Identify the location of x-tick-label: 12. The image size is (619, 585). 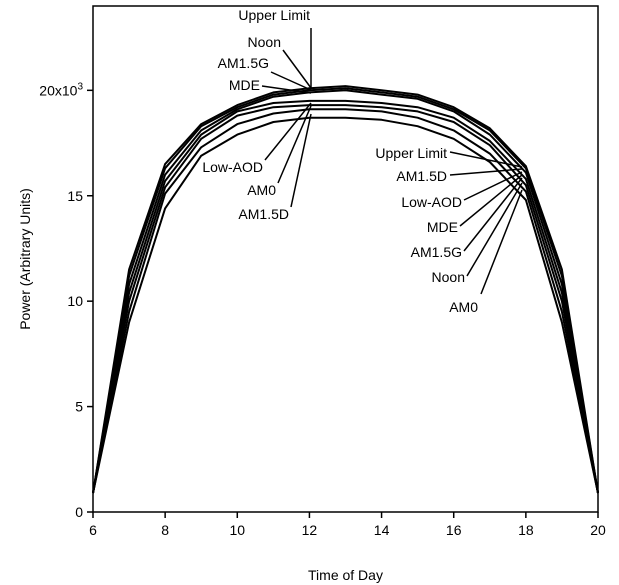
(310, 530).